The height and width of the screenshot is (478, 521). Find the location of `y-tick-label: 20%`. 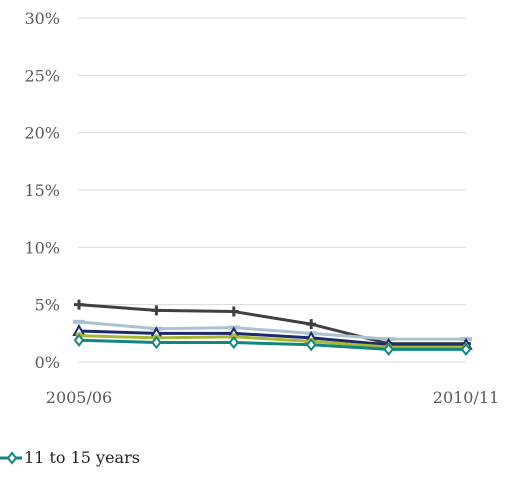

y-tick-label: 20% is located at coordinates (42, 133).